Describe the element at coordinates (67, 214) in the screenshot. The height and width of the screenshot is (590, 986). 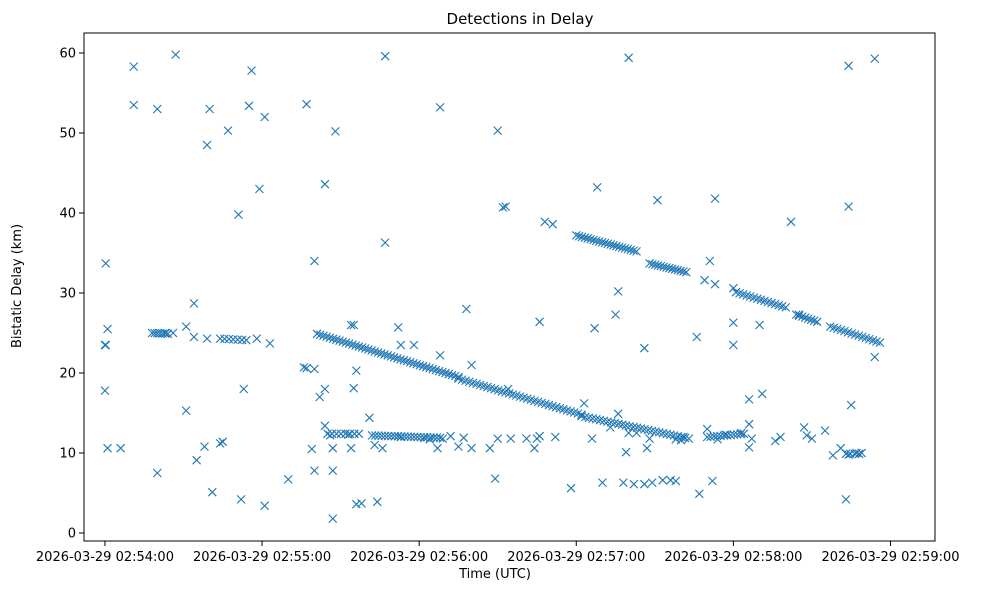
I see `y-tick-label: 40` at that location.